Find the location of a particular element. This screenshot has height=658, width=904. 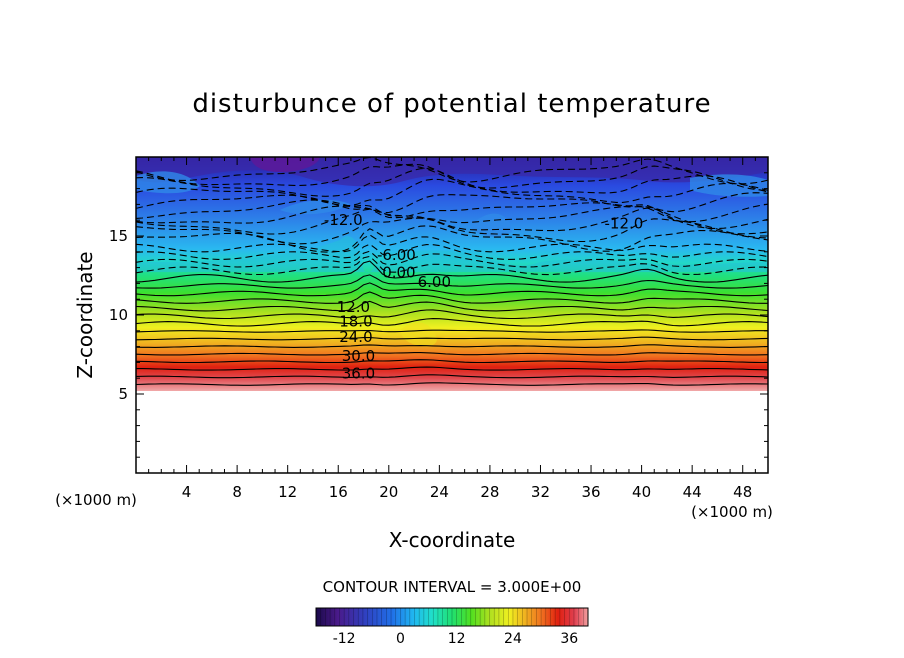

light-blue-patches is located at coordinates (452, 204).